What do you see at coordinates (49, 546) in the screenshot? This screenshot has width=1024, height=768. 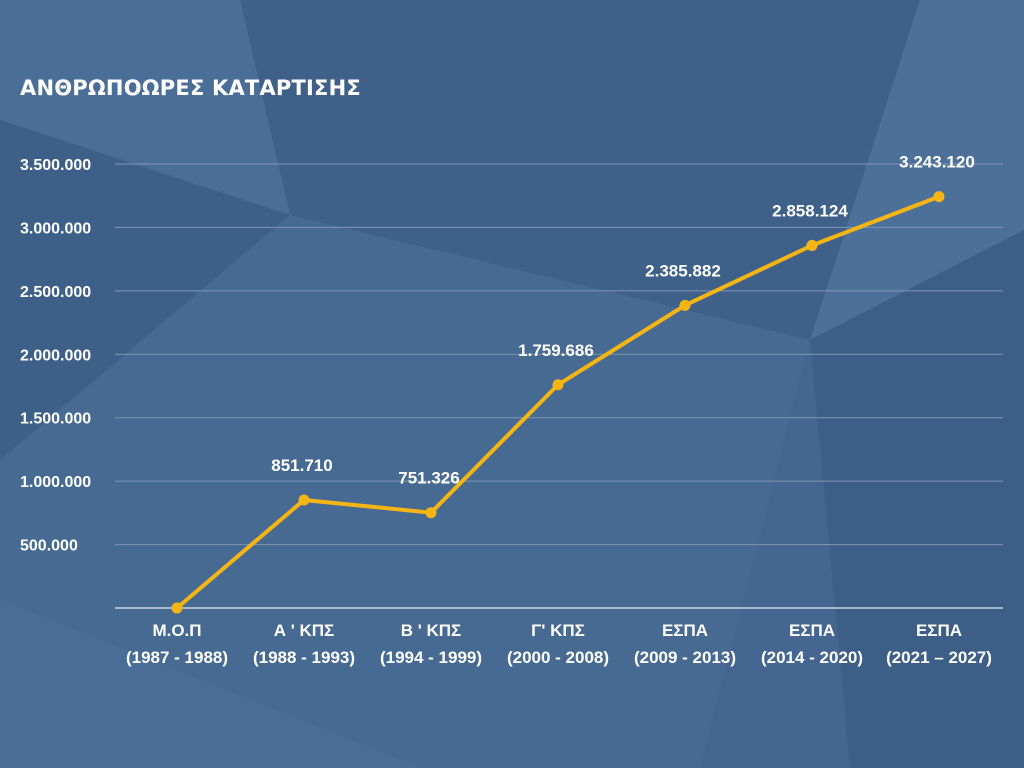 I see `y-tick-label: 500.000` at bounding box center [49, 546].